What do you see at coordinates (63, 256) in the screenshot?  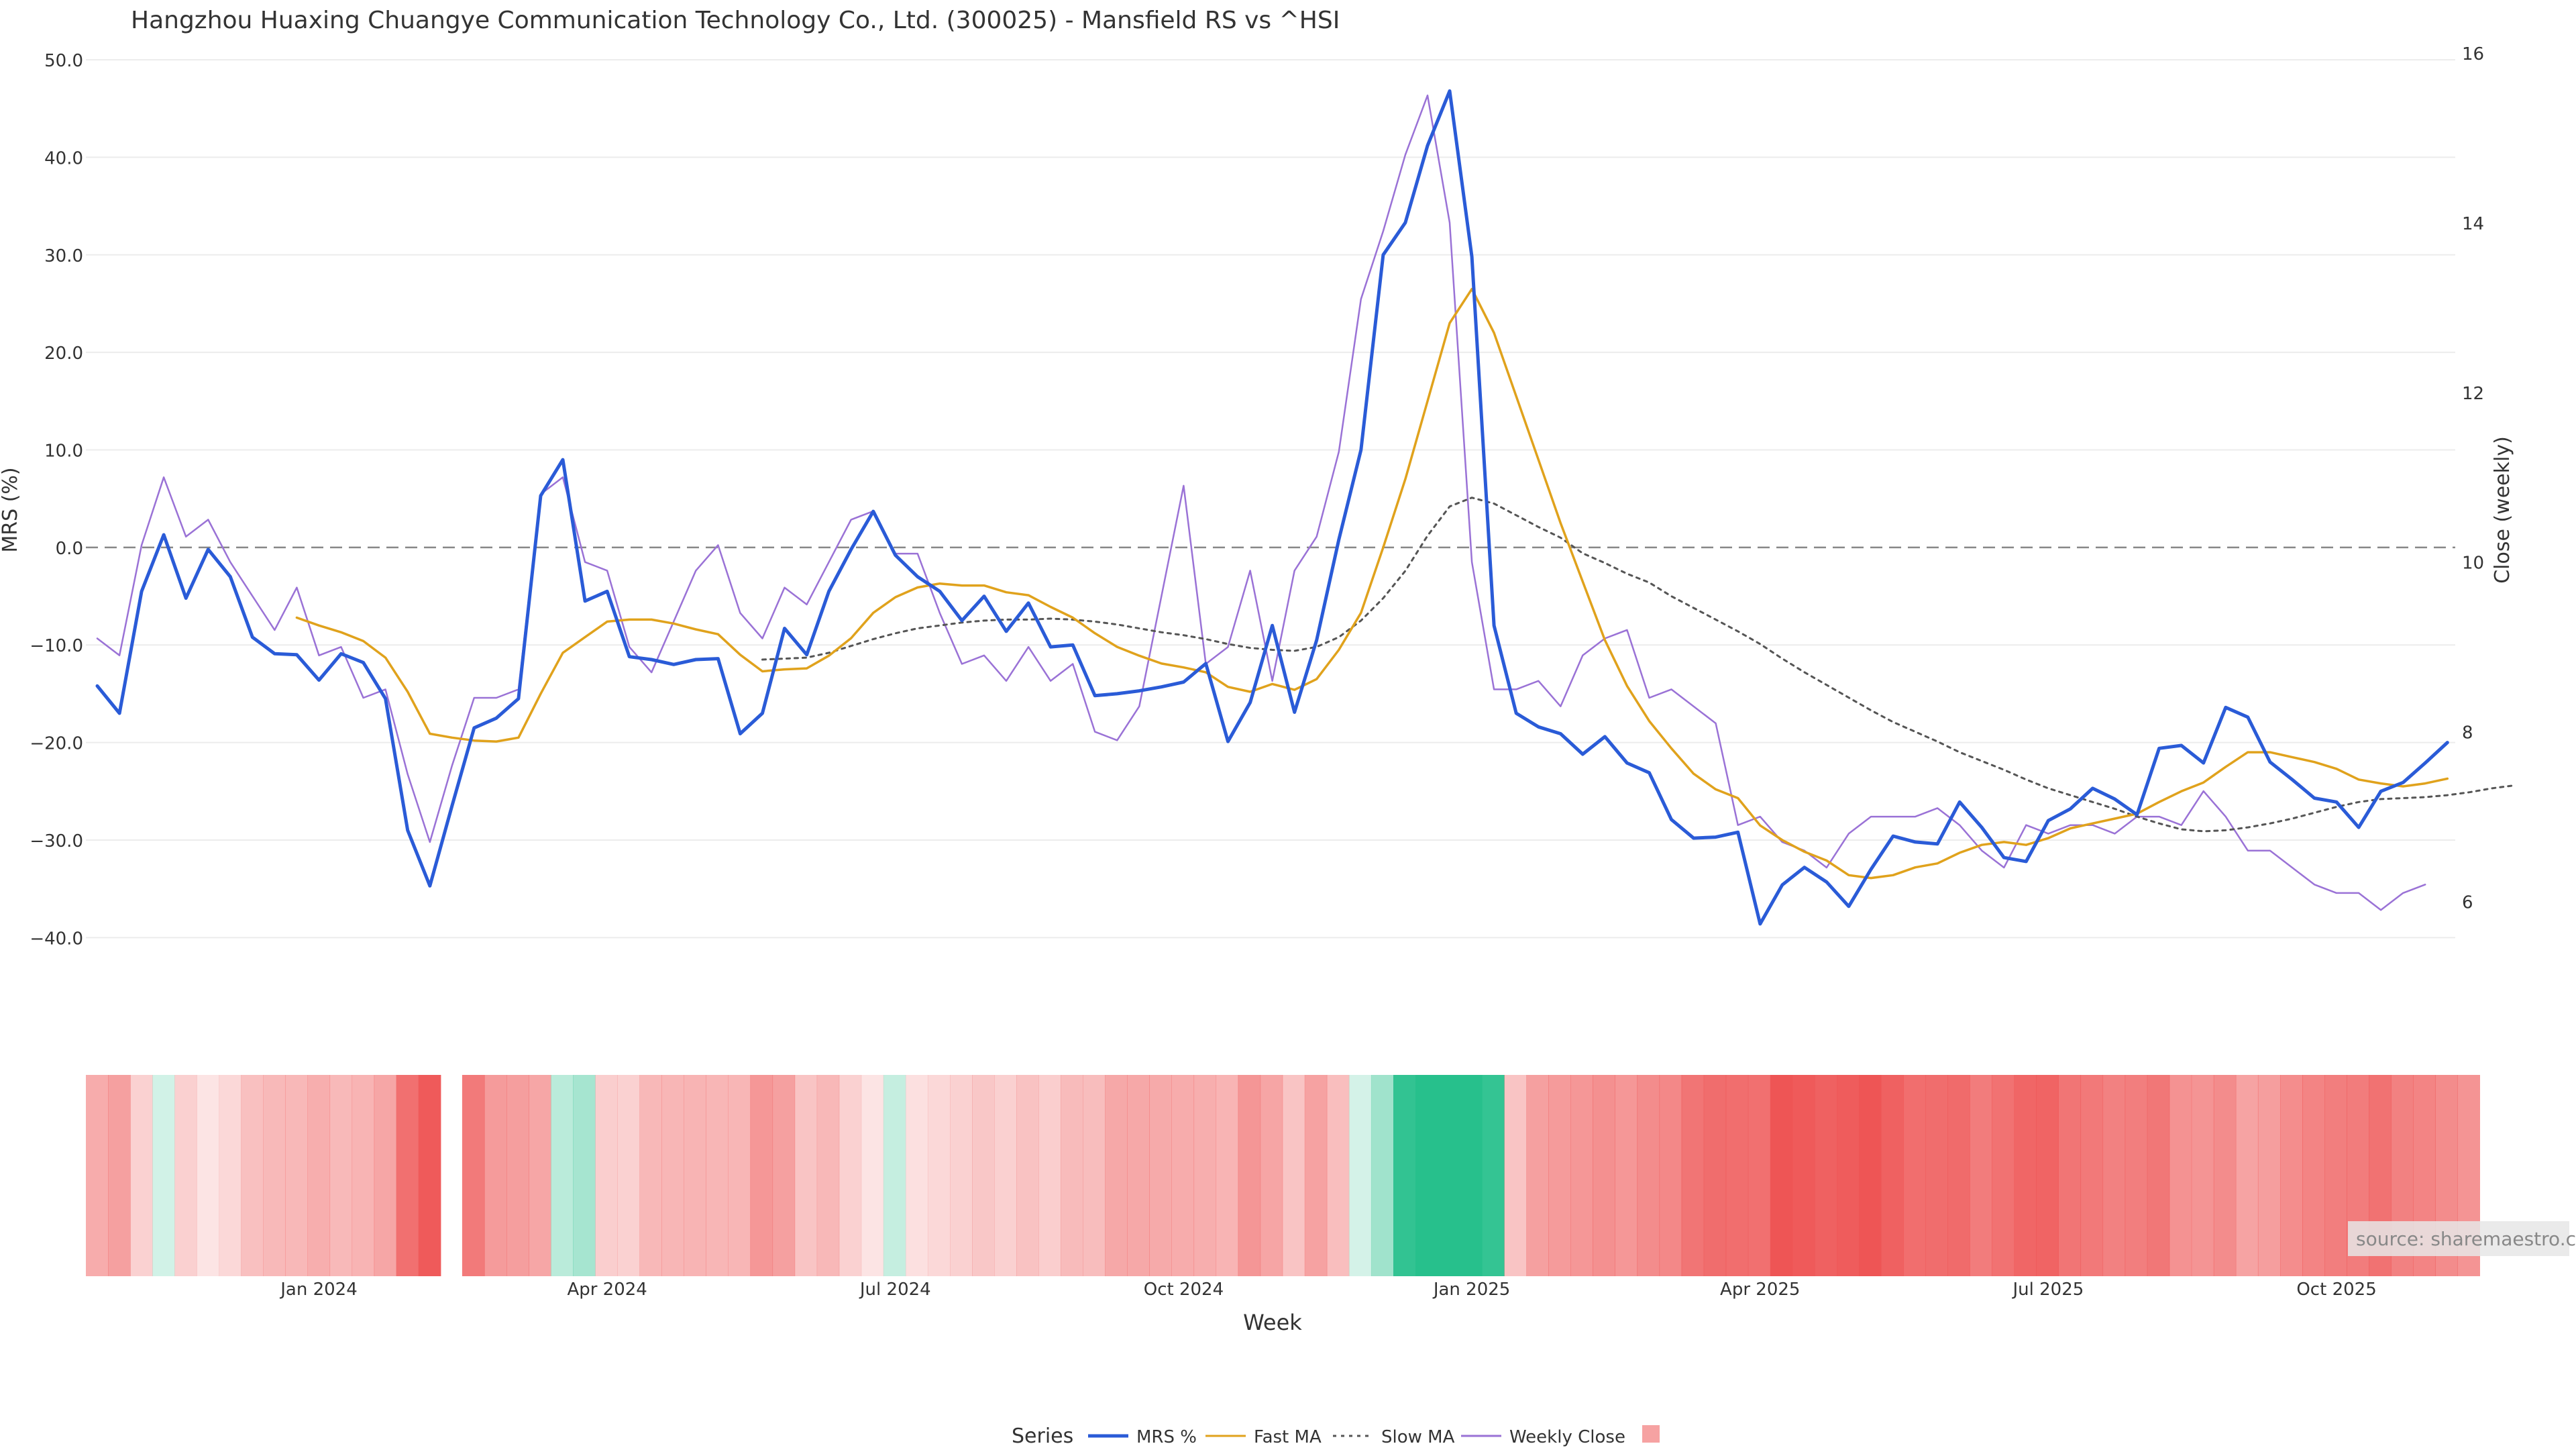 I see `y-left-tick-label: 30.0` at bounding box center [63, 256].